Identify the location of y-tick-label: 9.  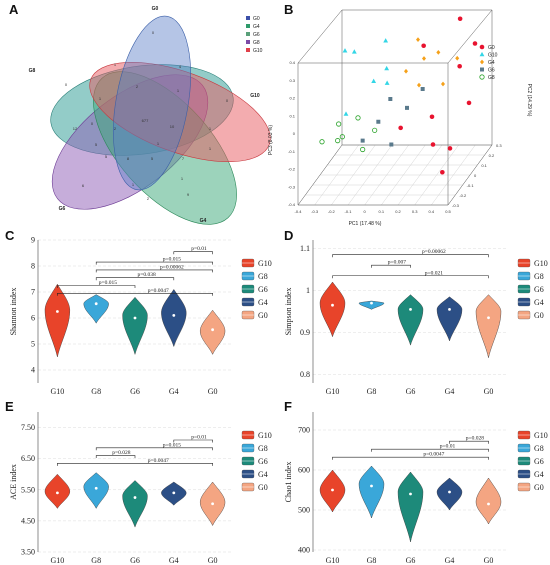
(33, 240).